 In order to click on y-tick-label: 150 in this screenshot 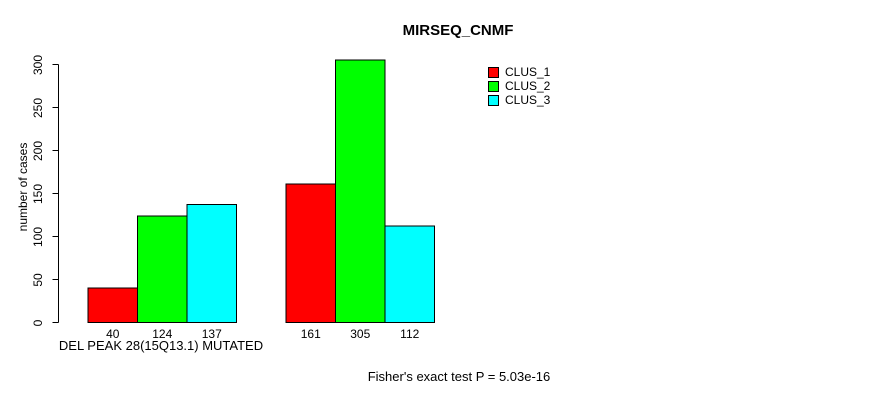, I will do `click(38, 193)`.